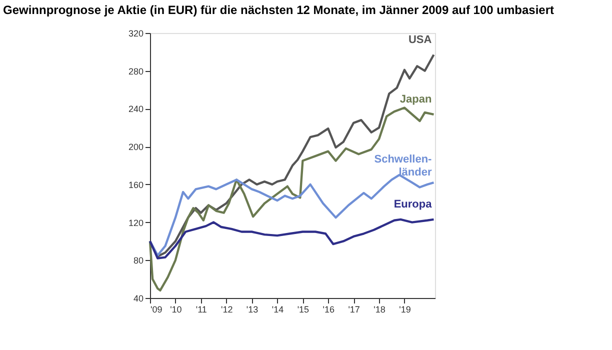 Image resolution: width=612 pixels, height=350 pixels. Describe the element at coordinates (252, 309) in the screenshot. I see `x-tick-label: '13` at that location.